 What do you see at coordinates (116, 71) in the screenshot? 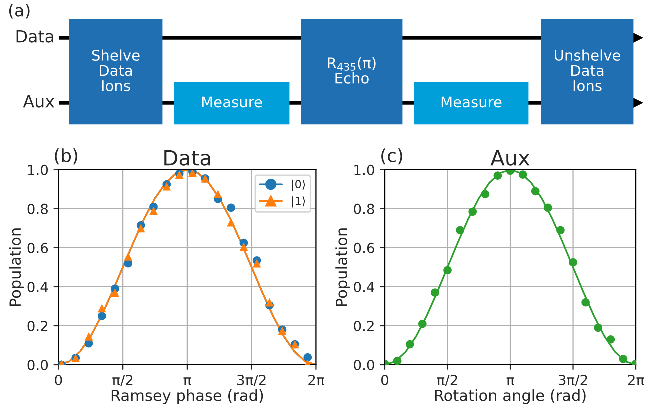
I see `text: Shelve Data Ions` at bounding box center [116, 71].